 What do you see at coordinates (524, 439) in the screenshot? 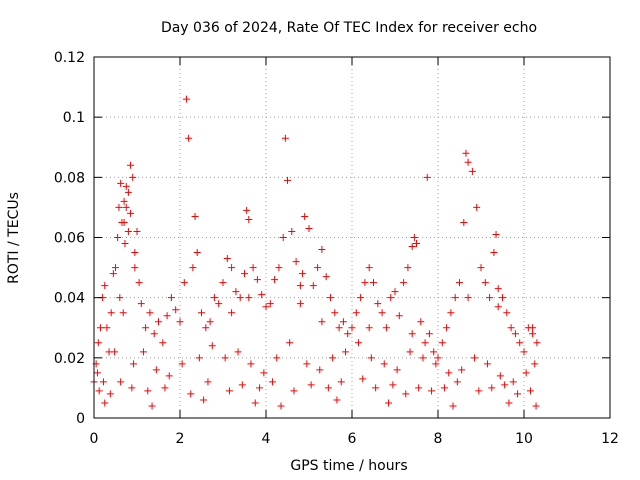
I see `x-tick-label: 10` at bounding box center [524, 439].